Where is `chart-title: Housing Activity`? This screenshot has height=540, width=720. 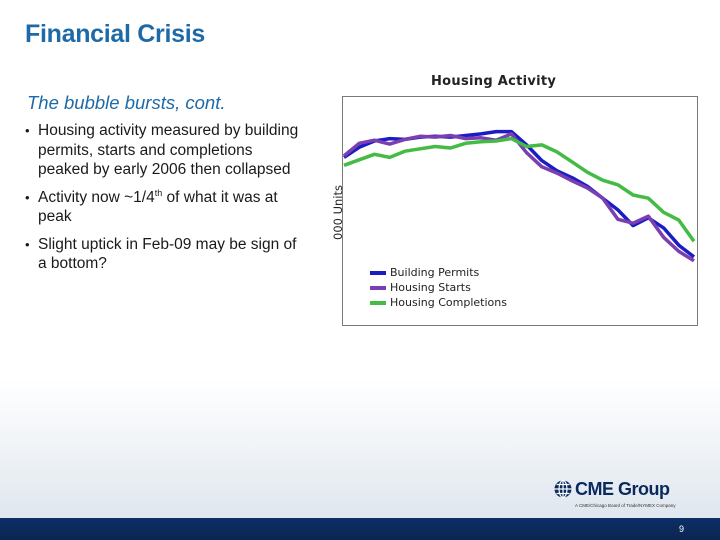
chart-title: Housing Activity is located at coordinates (494, 81).